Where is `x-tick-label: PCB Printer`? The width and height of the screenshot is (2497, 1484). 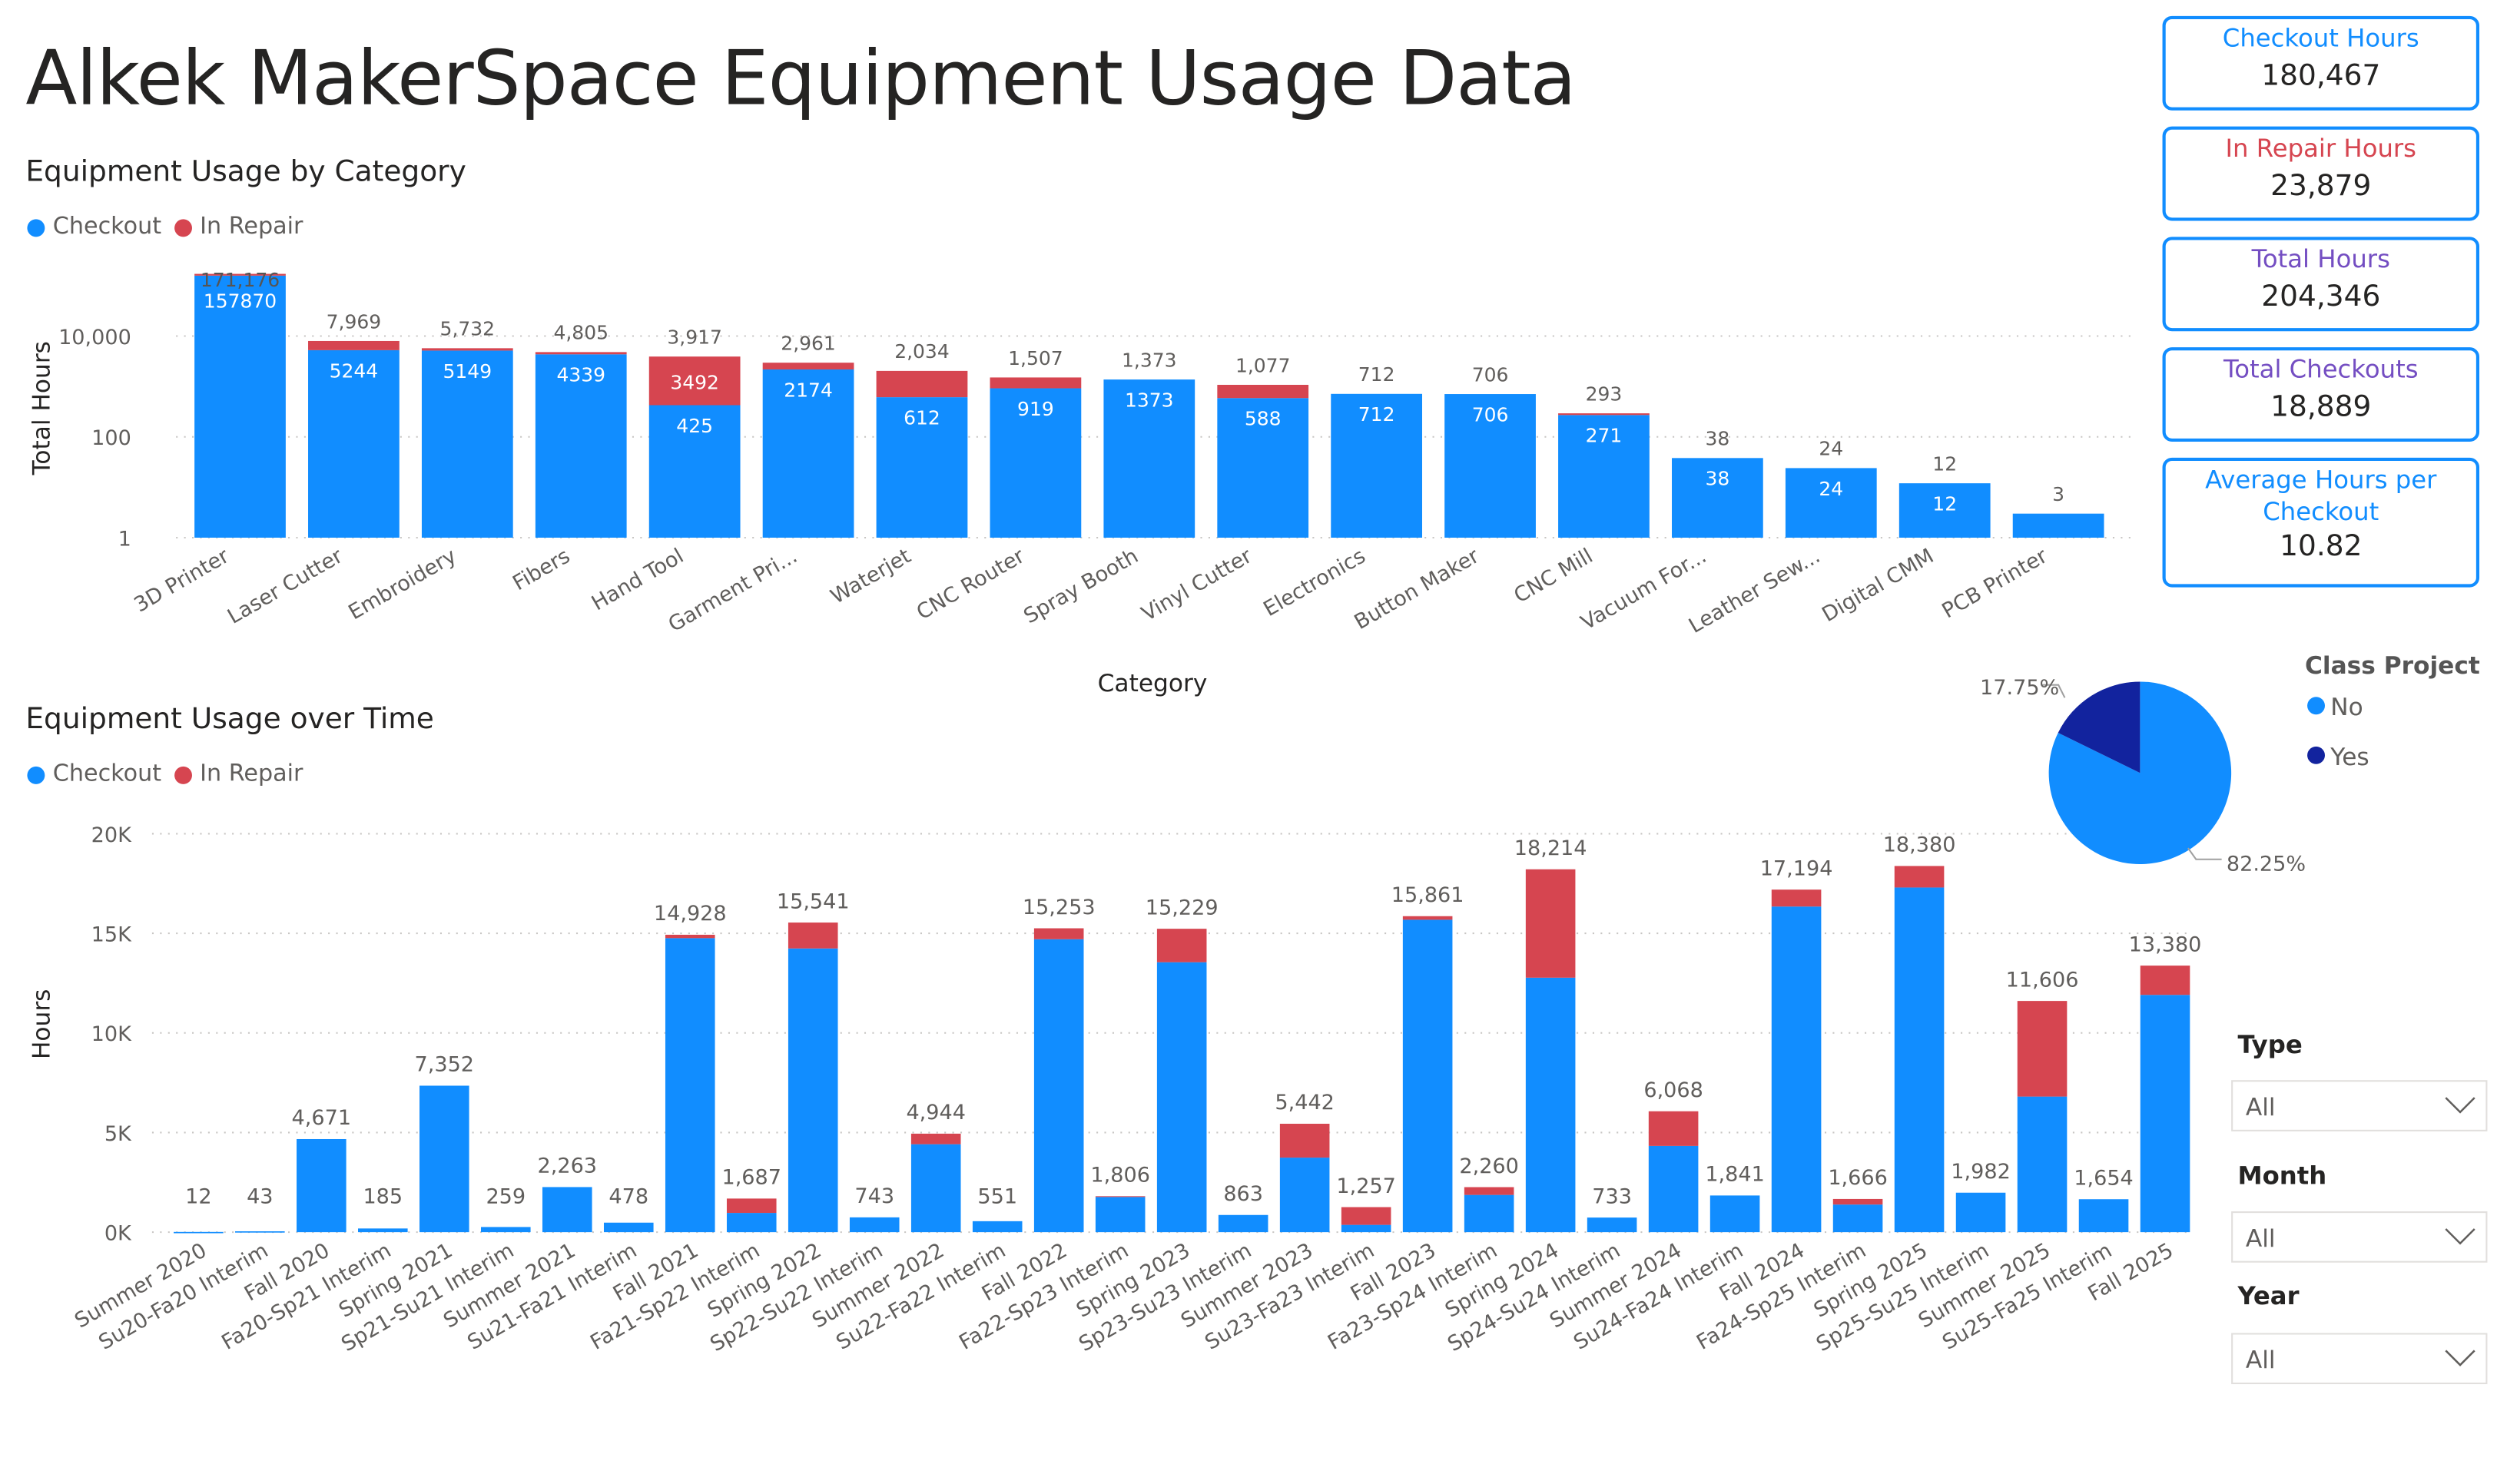
x-tick-label: PCB Printer is located at coordinates (1995, 584).